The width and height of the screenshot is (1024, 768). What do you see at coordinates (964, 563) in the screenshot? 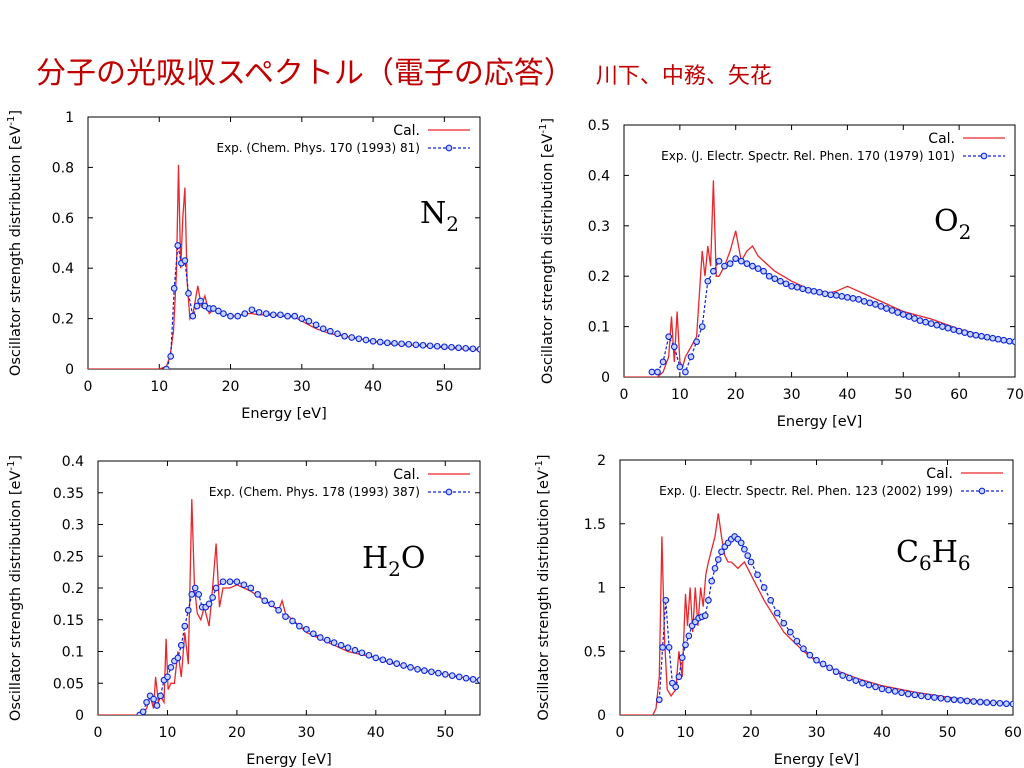
I see `molecule-sub2: 6` at bounding box center [964, 563].